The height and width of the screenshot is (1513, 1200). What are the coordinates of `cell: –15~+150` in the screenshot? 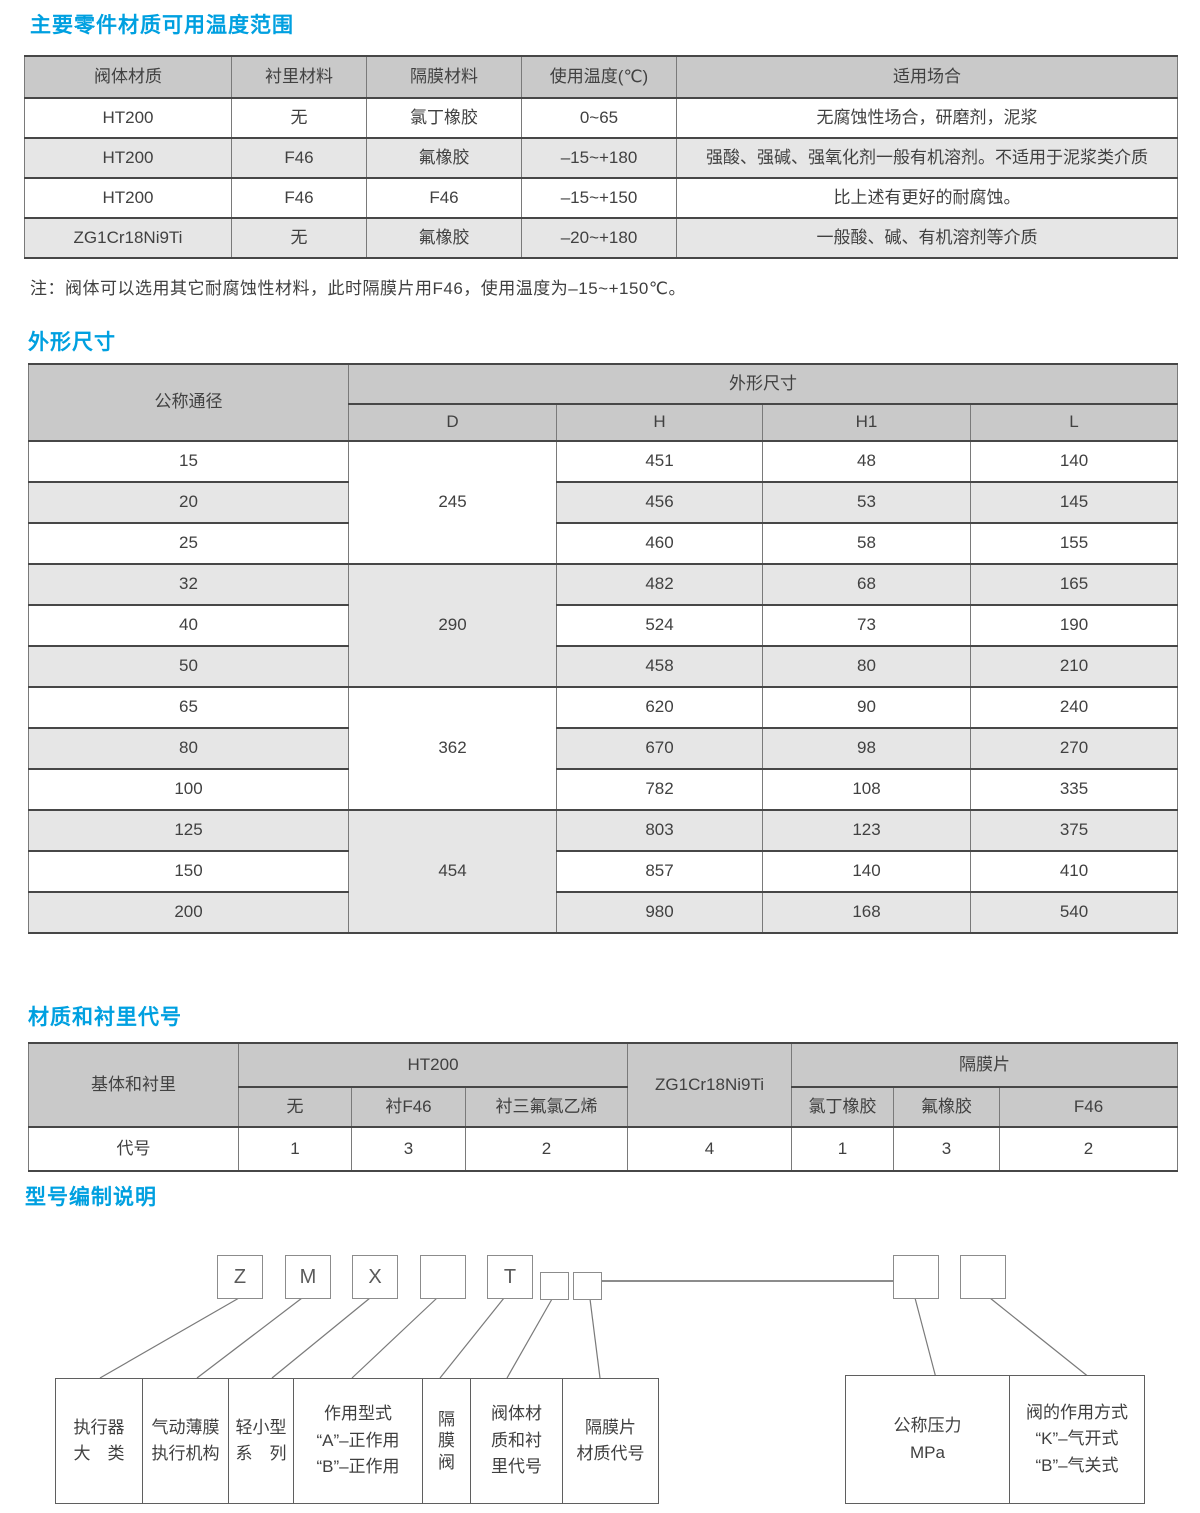 It's located at (599, 198).